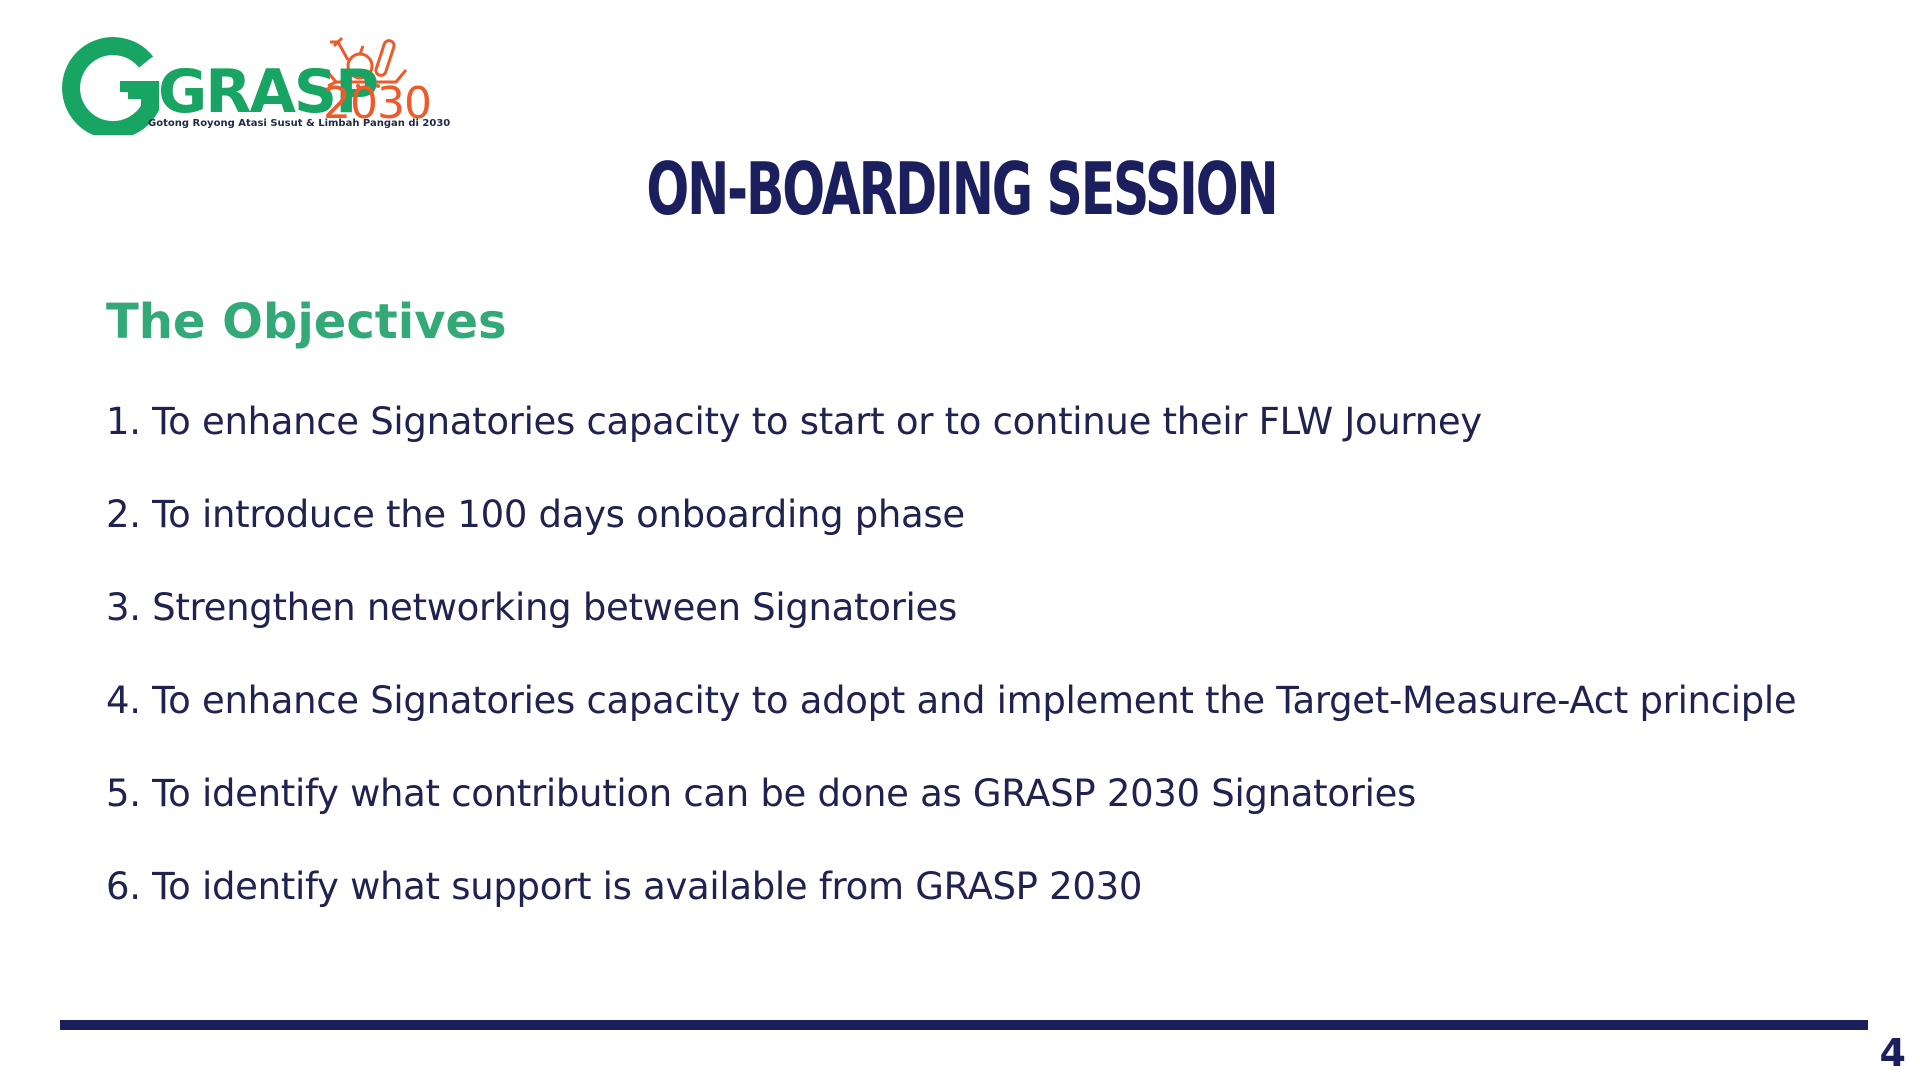 The width and height of the screenshot is (1920, 1080). I want to click on footer-divider, so click(964, 1025).